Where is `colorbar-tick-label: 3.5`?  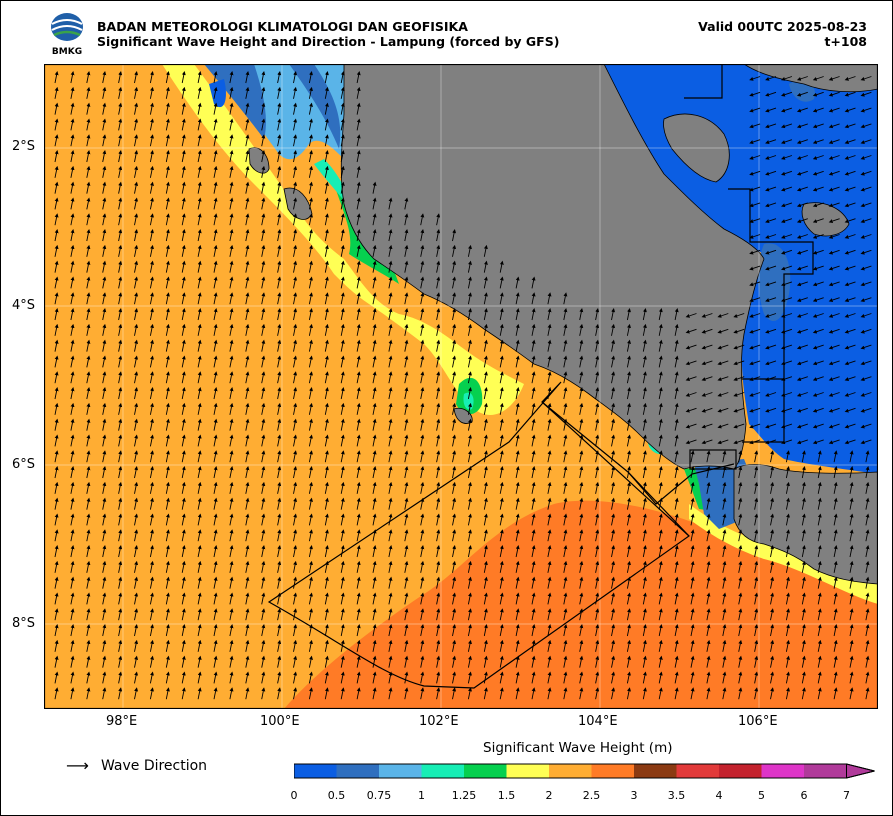 colorbar-tick-label: 3.5 is located at coordinates (676, 795).